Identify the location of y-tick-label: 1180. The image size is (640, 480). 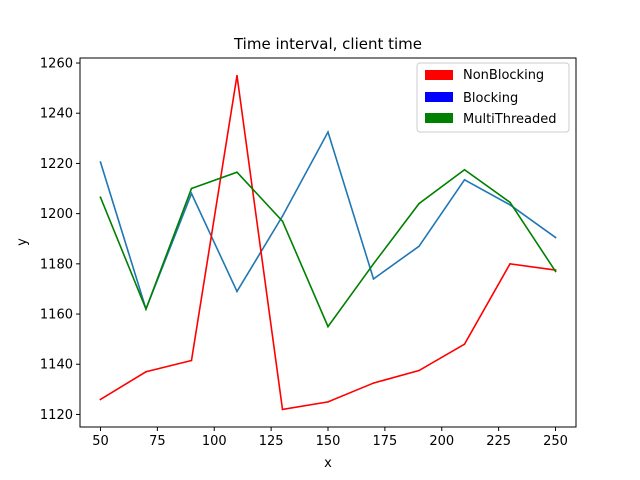
(56, 264).